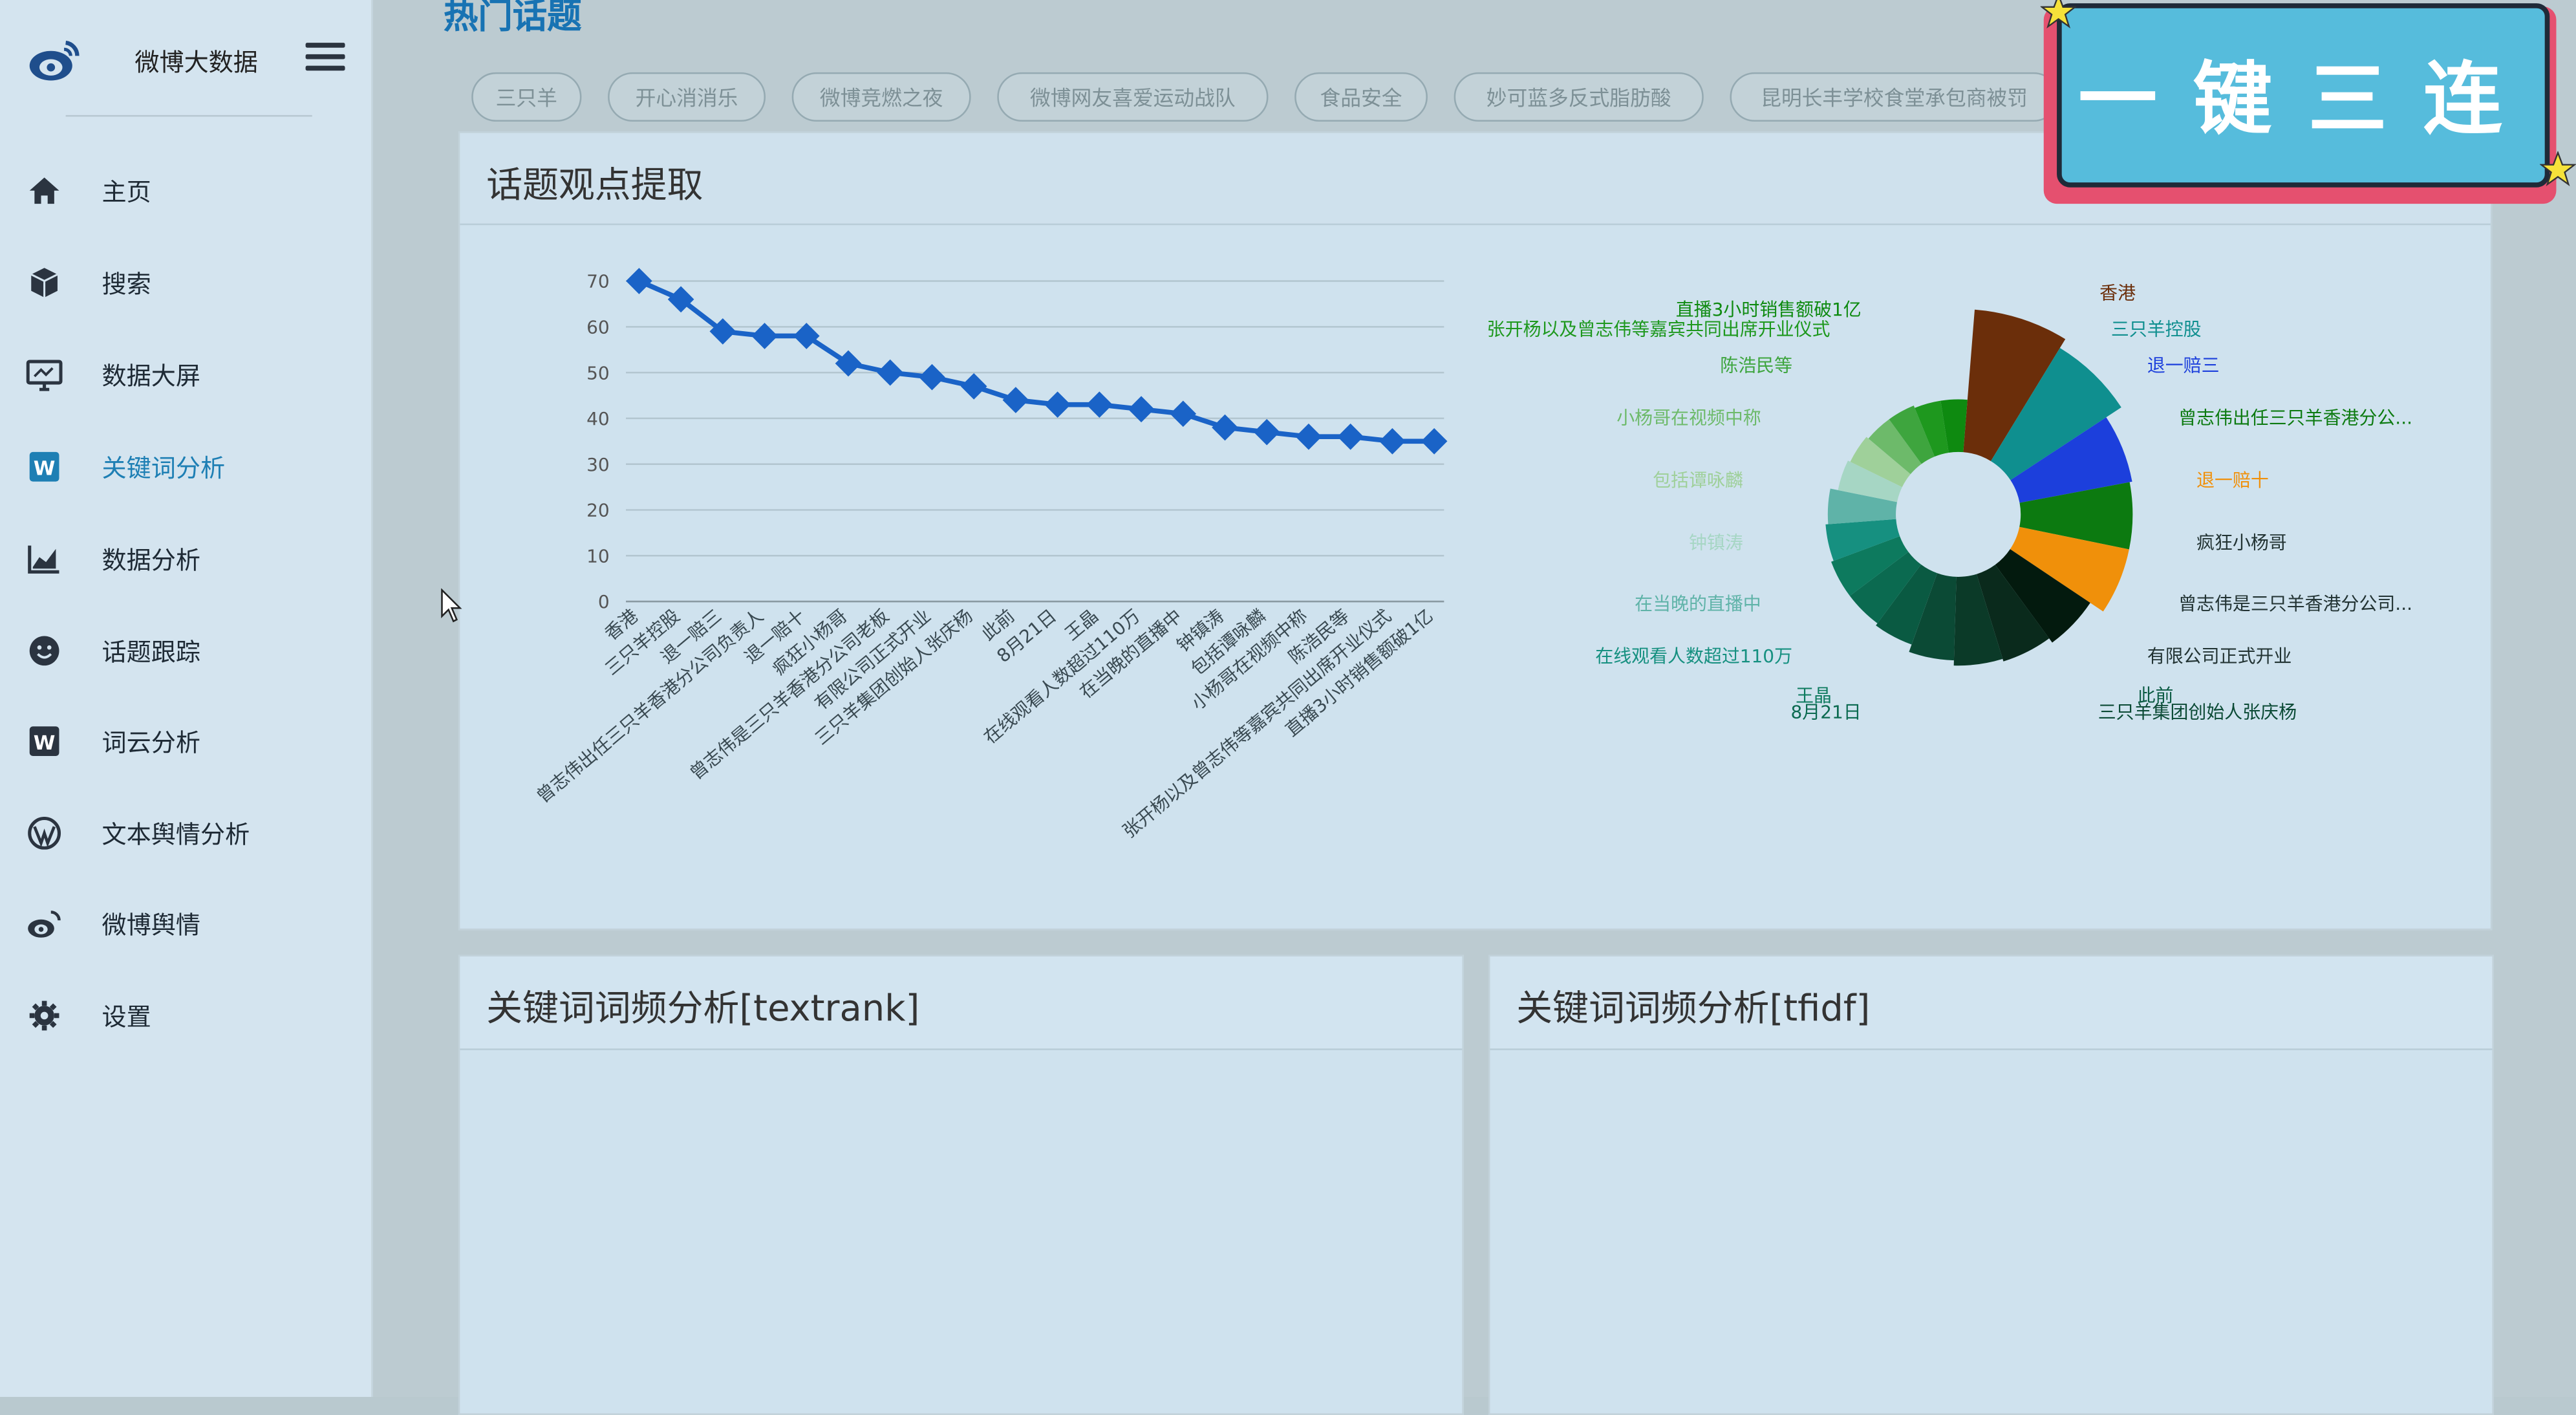 This screenshot has height=1415, width=2576. What do you see at coordinates (187, 699) in the screenshot?
I see `sidebar: 微博大数据 主页 搜索 数据大屏 W 关键词分析 数据分析 话题跟踪` at bounding box center [187, 699].